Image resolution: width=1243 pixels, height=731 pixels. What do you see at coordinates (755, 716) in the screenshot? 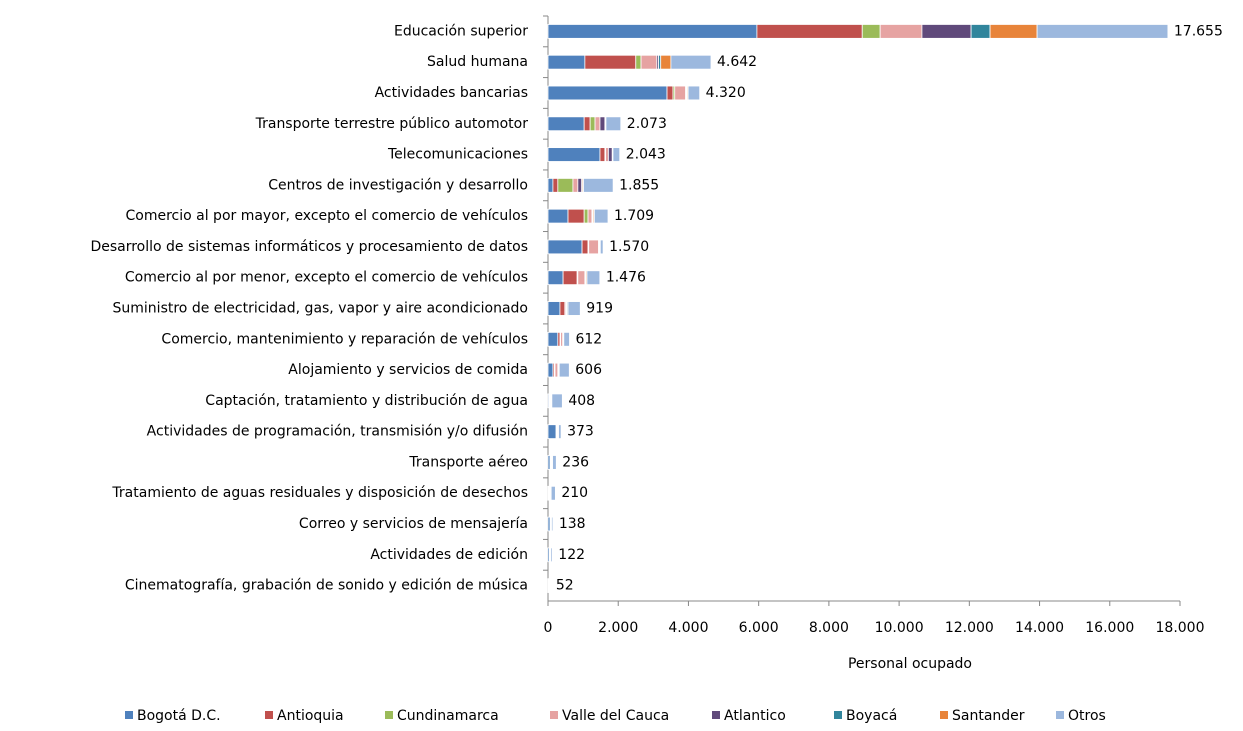
I see `legend-label: Atlantico` at bounding box center [755, 716].